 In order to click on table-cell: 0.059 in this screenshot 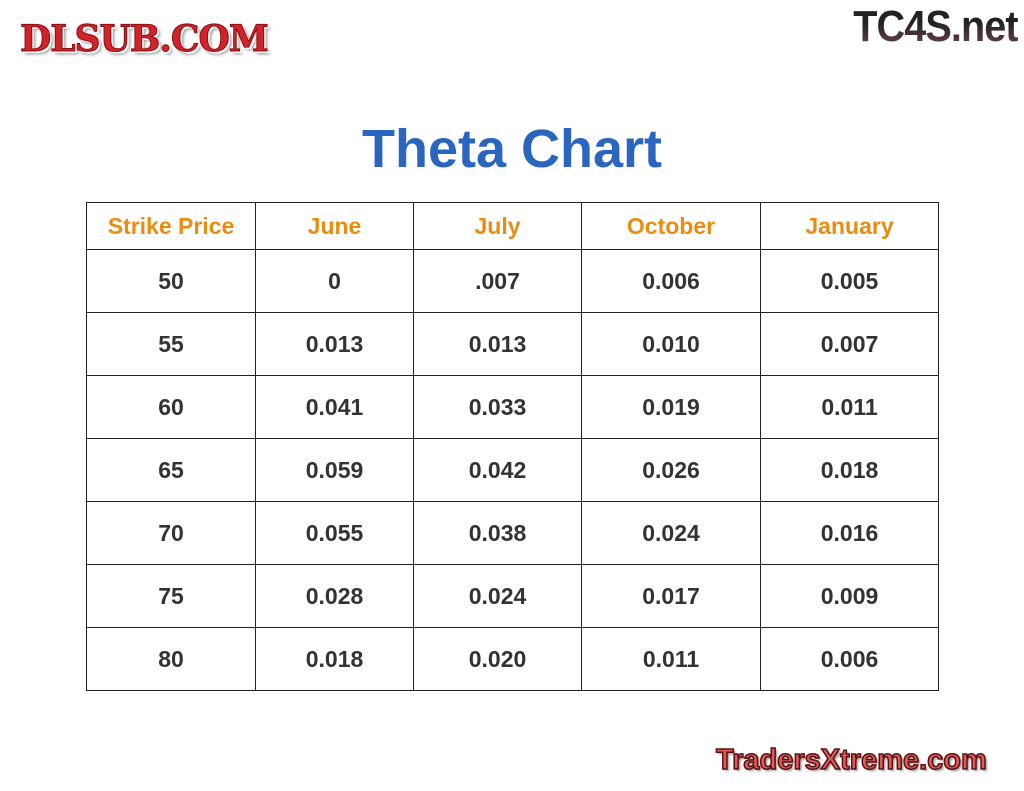, I will do `click(334, 470)`.